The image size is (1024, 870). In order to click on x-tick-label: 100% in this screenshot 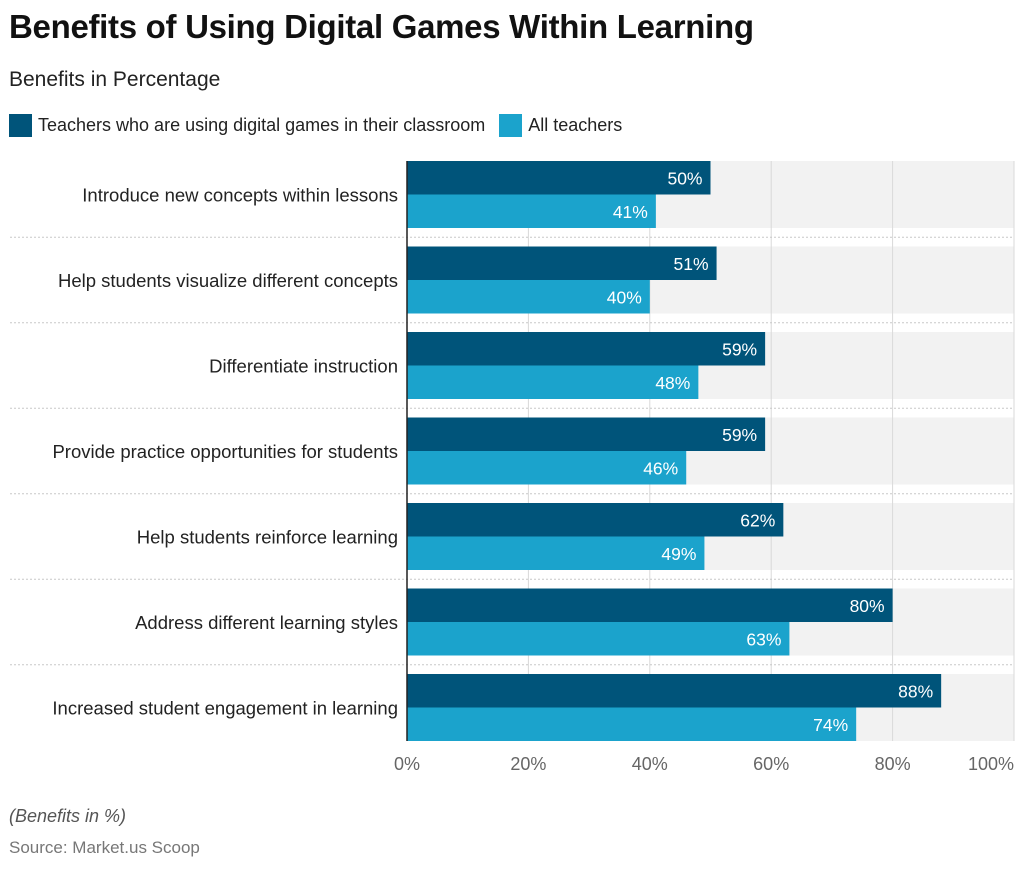, I will do `click(991, 764)`.